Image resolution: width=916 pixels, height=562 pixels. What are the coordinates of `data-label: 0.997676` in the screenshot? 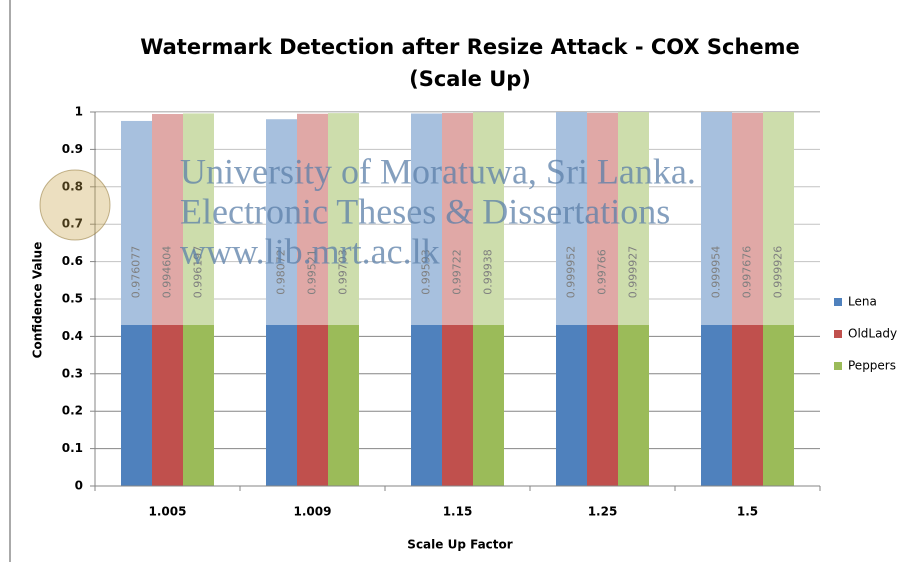 It's located at (747, 272).